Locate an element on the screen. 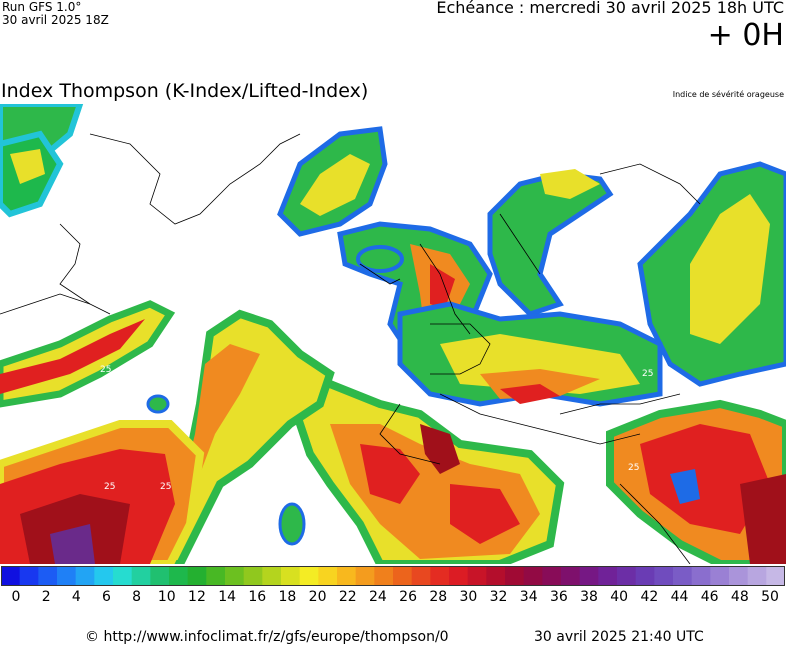 This screenshot has height=648, width=786. color-scale-tick-label: 26 is located at coordinates (408, 597).